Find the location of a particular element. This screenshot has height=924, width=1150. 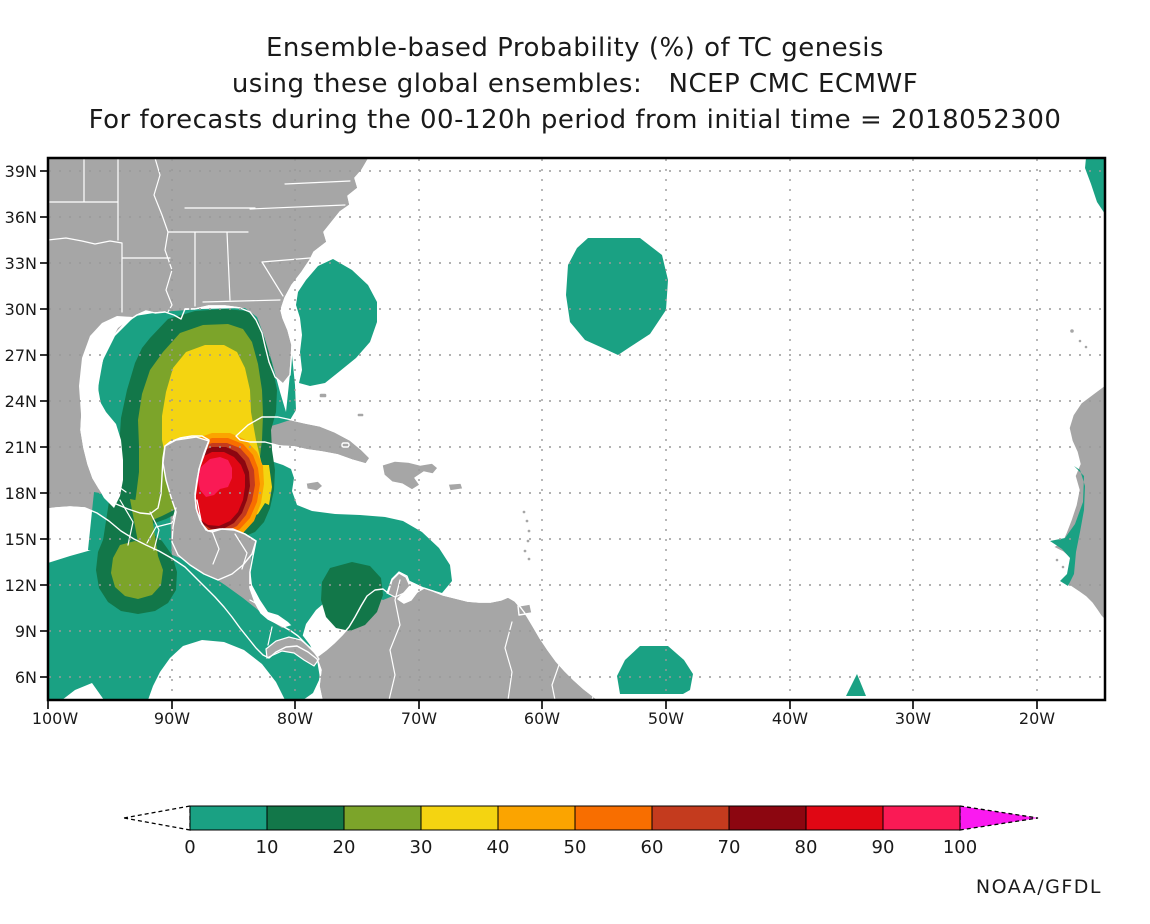

colorbar-label: 50 is located at coordinates (575, 847).